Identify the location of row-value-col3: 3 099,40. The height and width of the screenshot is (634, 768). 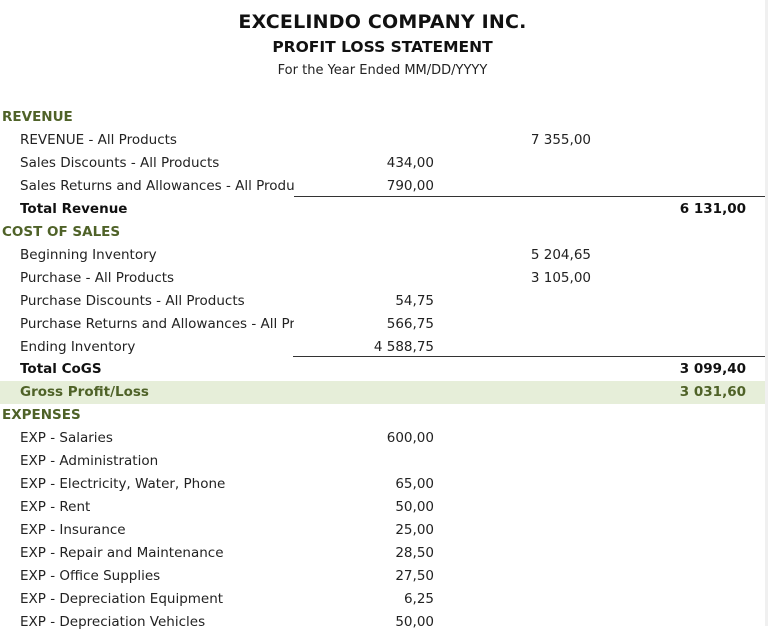
(712, 369).